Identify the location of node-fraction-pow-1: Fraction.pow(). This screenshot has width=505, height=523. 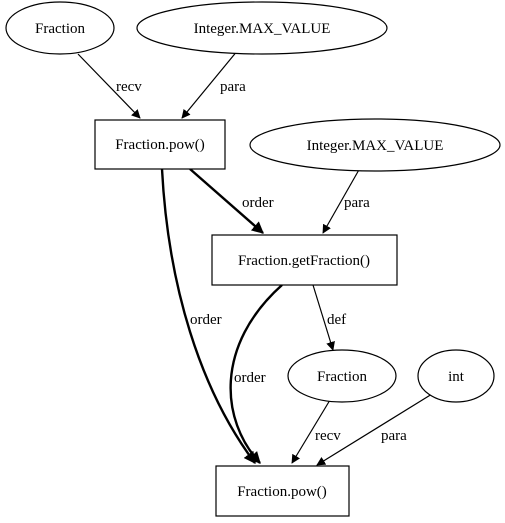
(160, 144).